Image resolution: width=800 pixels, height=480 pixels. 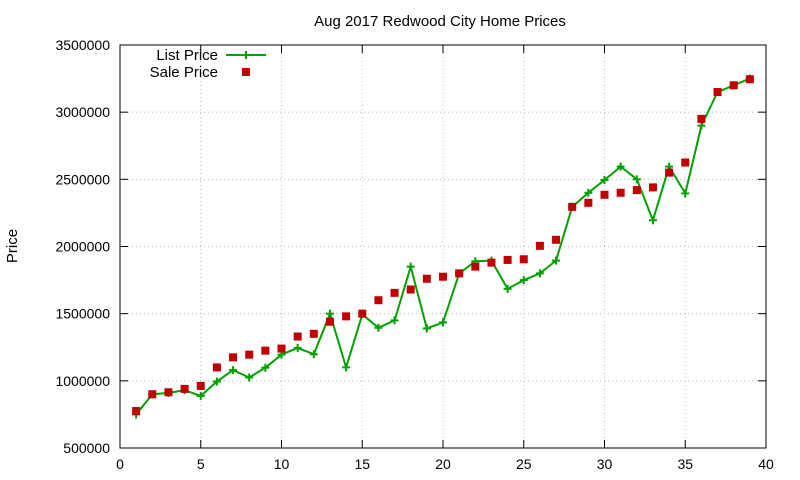 I want to click on x-tick-labels: 0 5 10 15 20 25 30 35 40, so click(x=445, y=464).